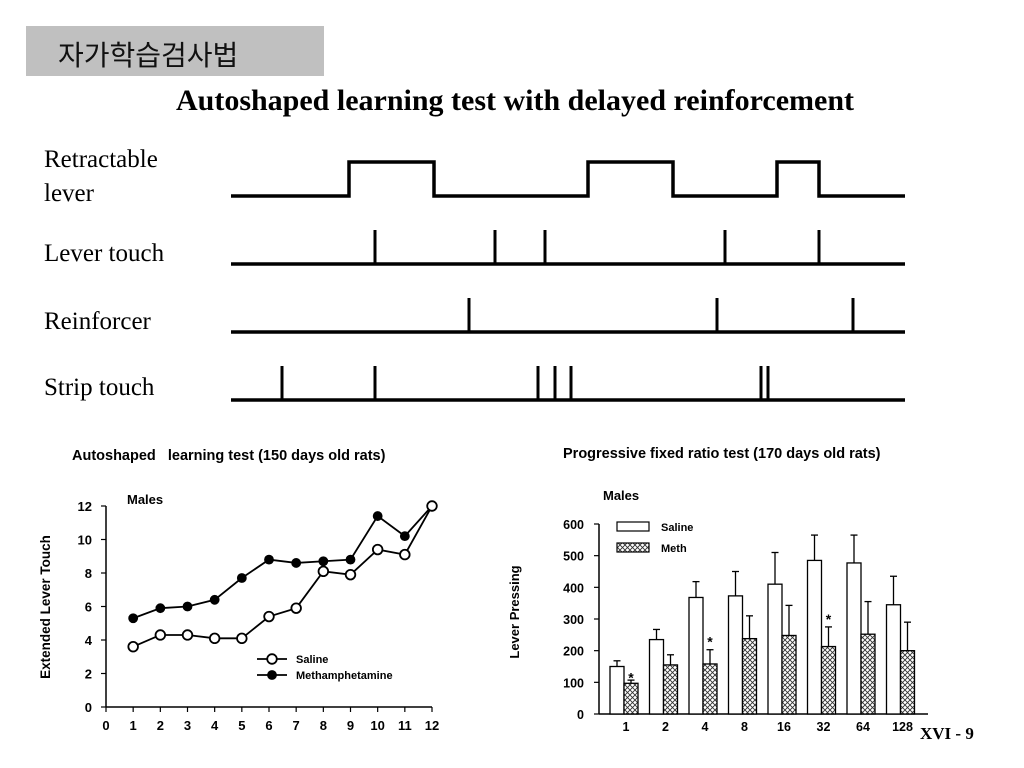 The width and height of the screenshot is (1024, 768). I want to click on y-tick-label: 600, so click(573, 525).